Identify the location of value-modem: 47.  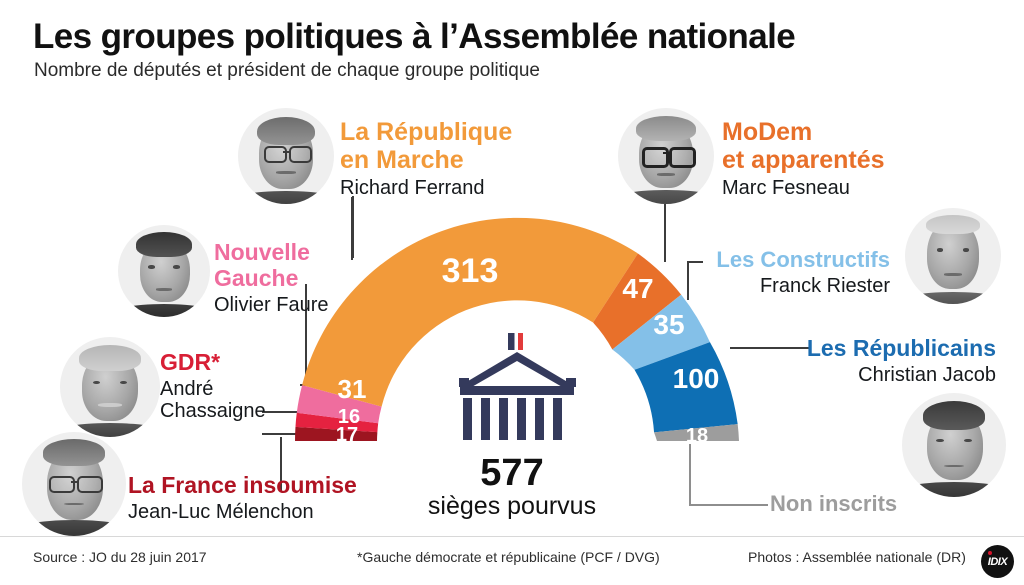
(637, 288).